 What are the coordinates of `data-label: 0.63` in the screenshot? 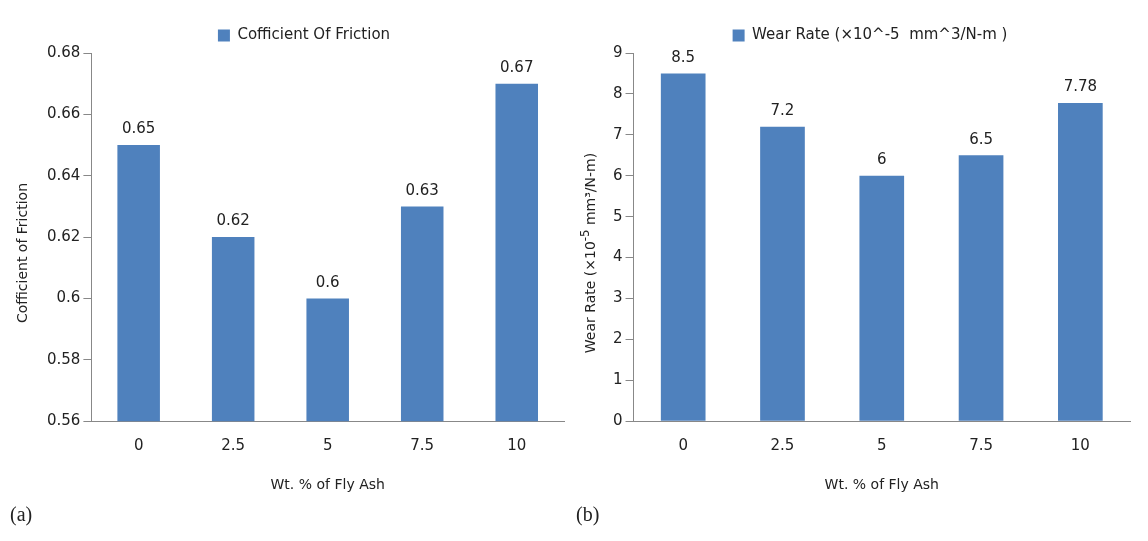 It's located at (422, 189).